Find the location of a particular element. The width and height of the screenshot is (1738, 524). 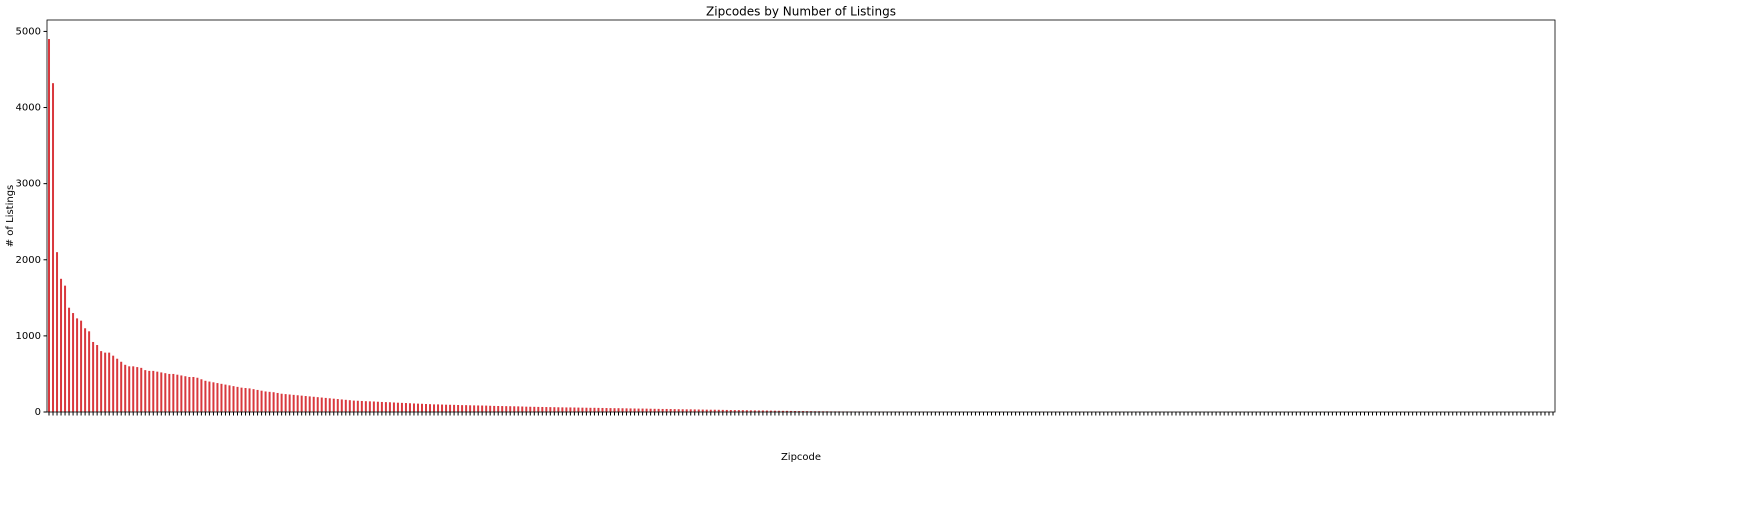

y-tick-label: 1000 is located at coordinates (28, 336).